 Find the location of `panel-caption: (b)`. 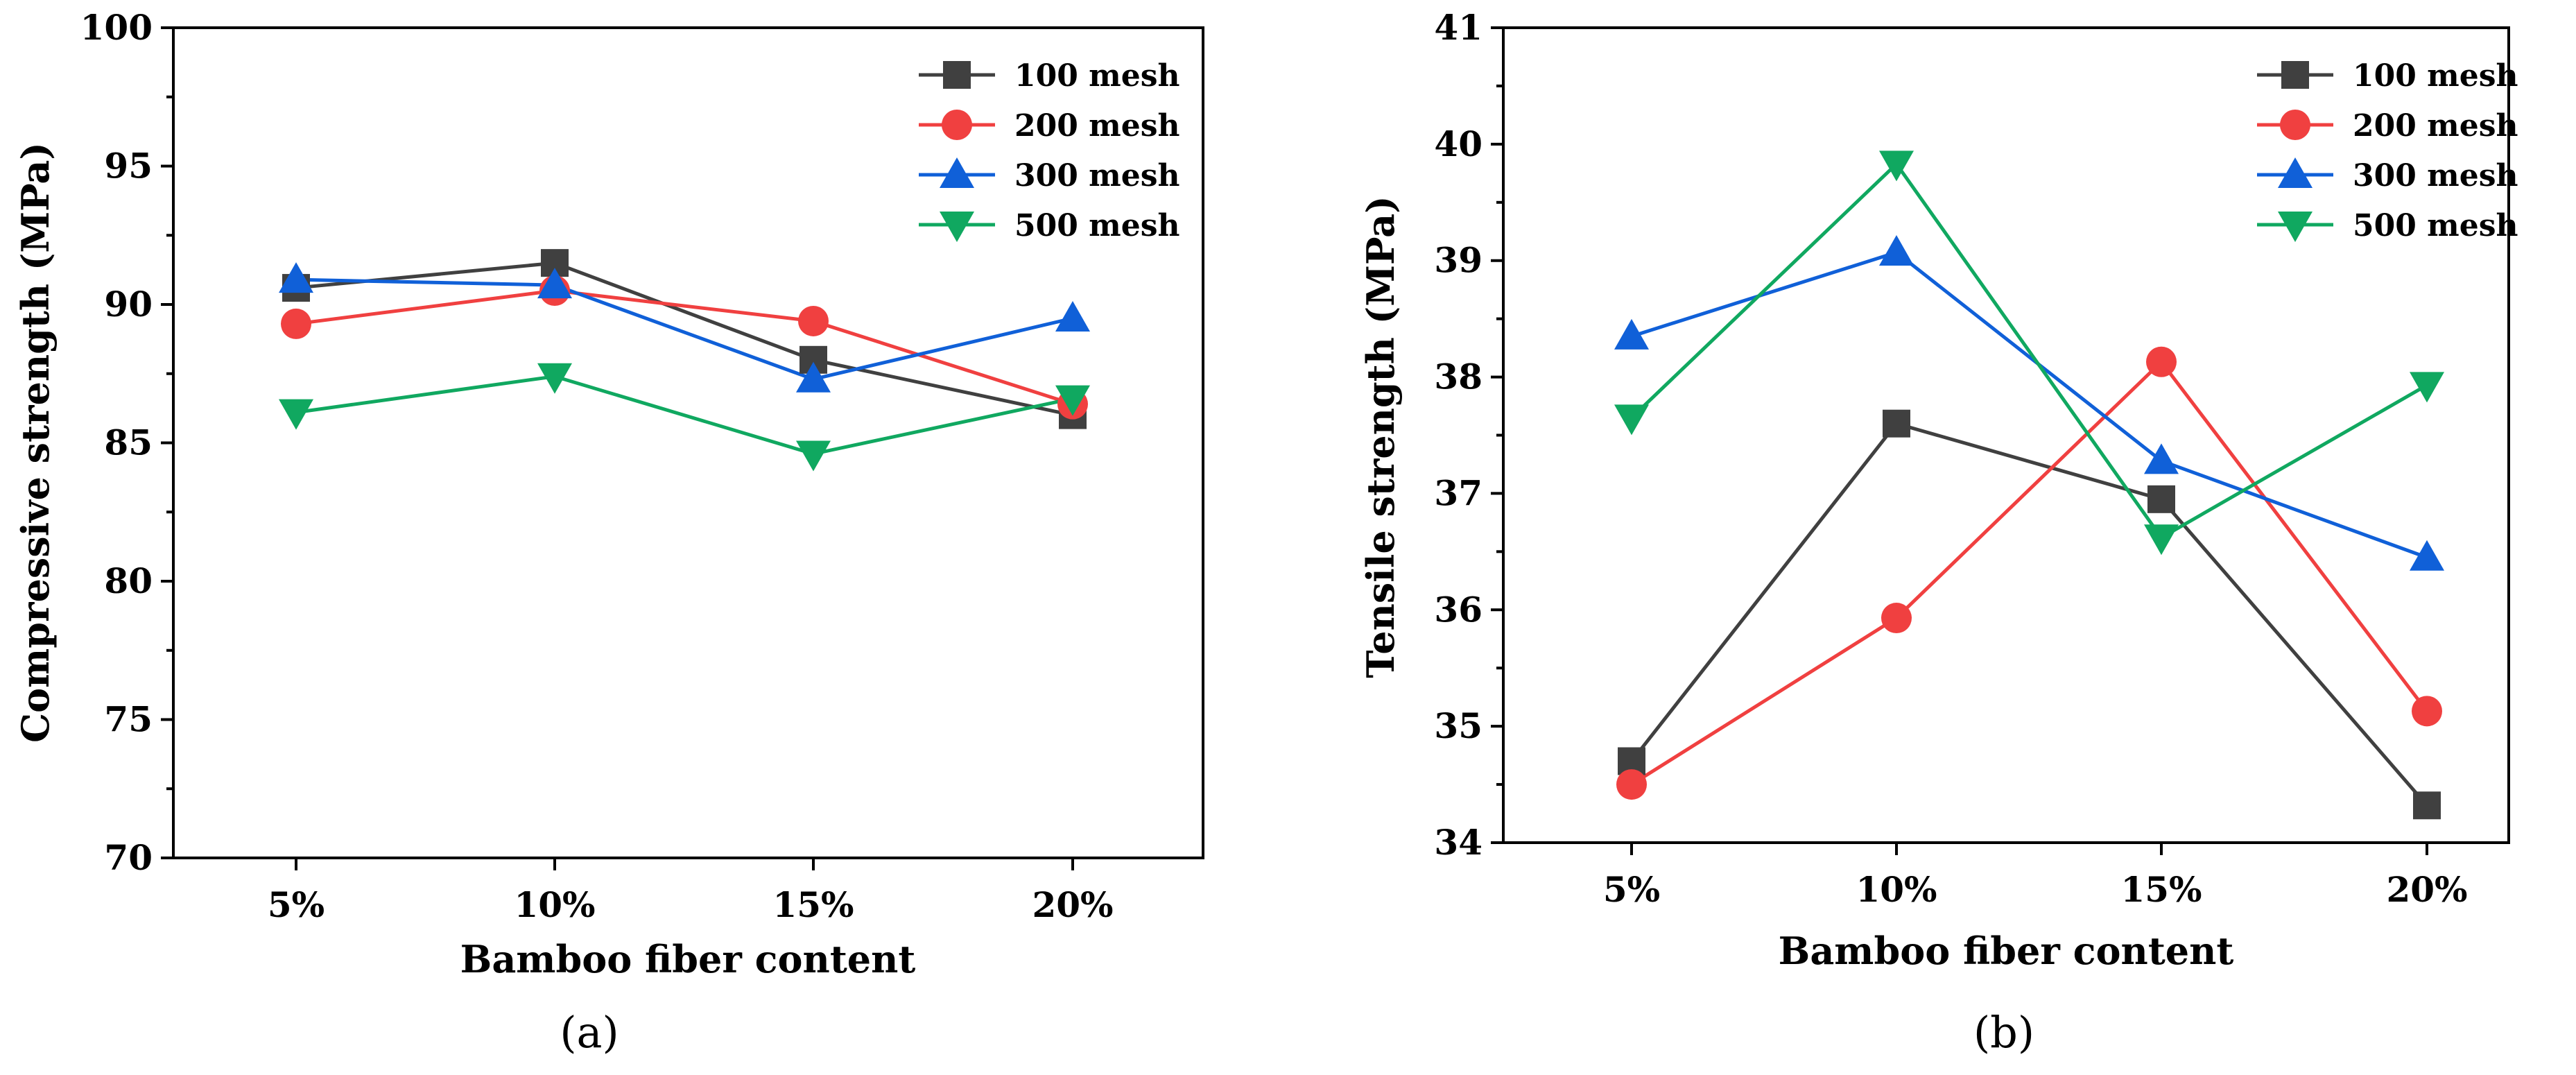

panel-caption: (b) is located at coordinates (2003, 1032).